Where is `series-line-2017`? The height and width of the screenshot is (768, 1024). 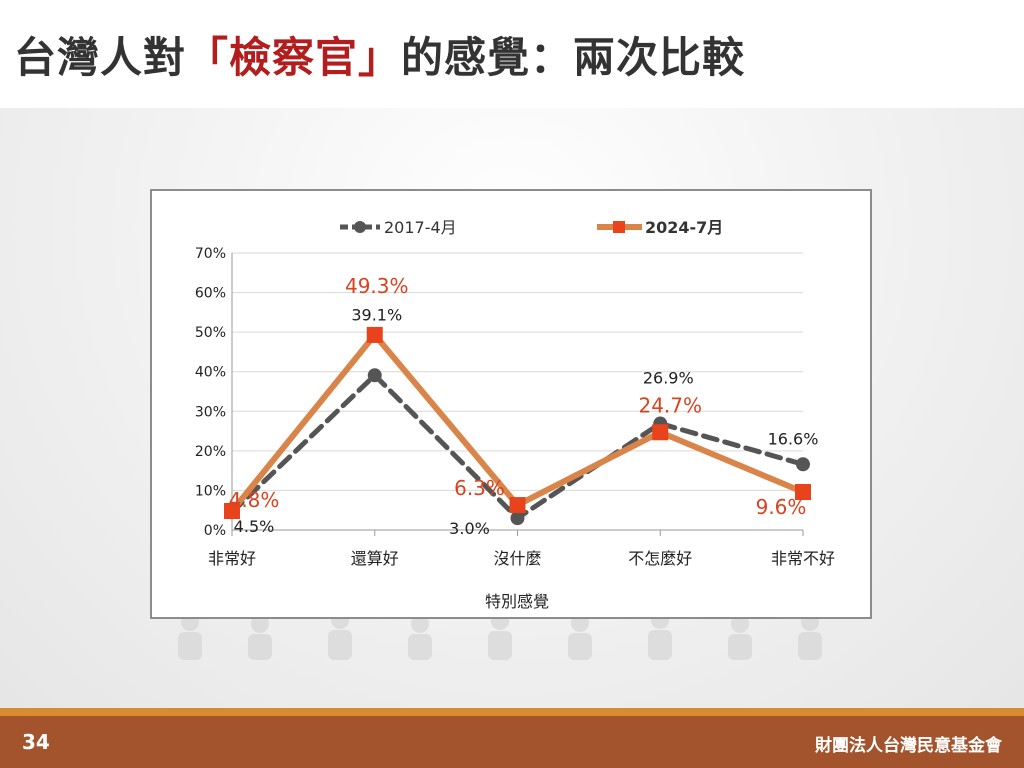
series-line-2017 is located at coordinates (517, 446).